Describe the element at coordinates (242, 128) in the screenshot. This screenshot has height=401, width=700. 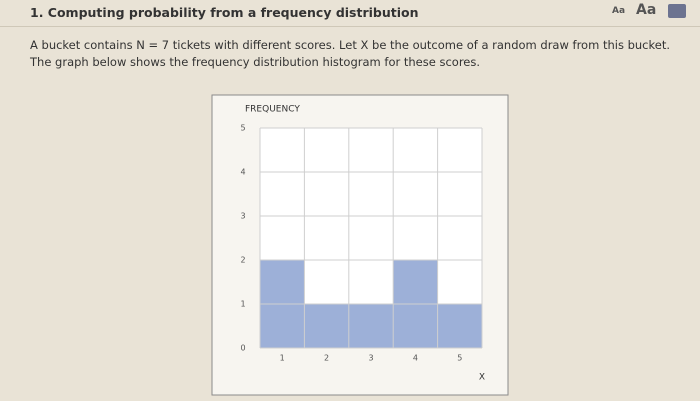
I see `y-tick-label: 5` at that location.